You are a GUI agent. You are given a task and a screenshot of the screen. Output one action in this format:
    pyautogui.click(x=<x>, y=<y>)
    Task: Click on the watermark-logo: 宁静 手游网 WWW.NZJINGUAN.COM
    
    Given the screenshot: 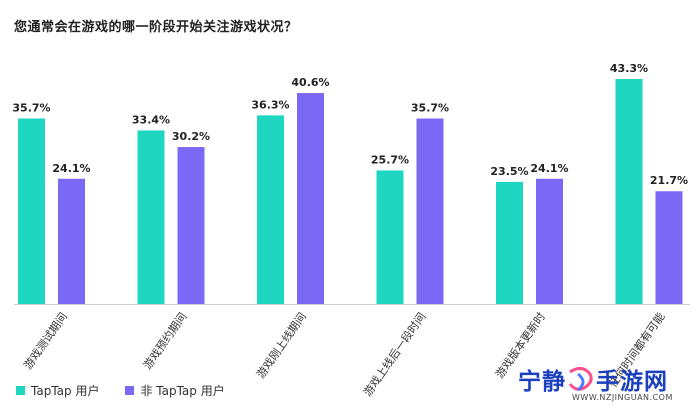 What is the action you would take?
    pyautogui.click(x=599, y=383)
    